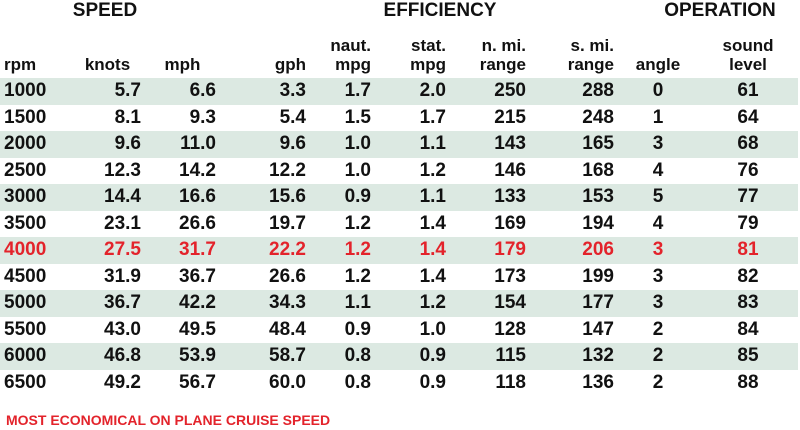 The image size is (800, 430). I want to click on table-cell: 79, so click(748, 223).